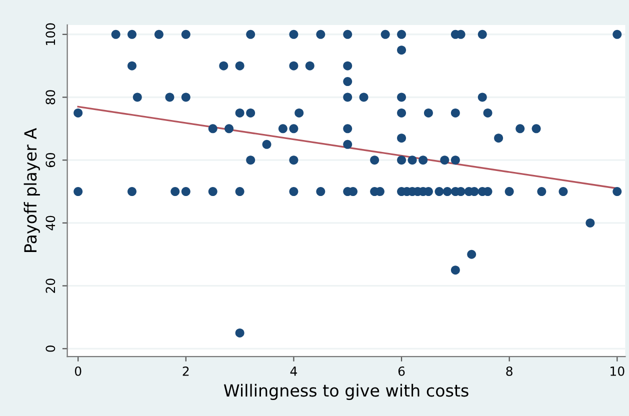 This screenshot has height=416, width=629. Describe the element at coordinates (185, 371) in the screenshot. I see `x-tick-label: 2` at that location.